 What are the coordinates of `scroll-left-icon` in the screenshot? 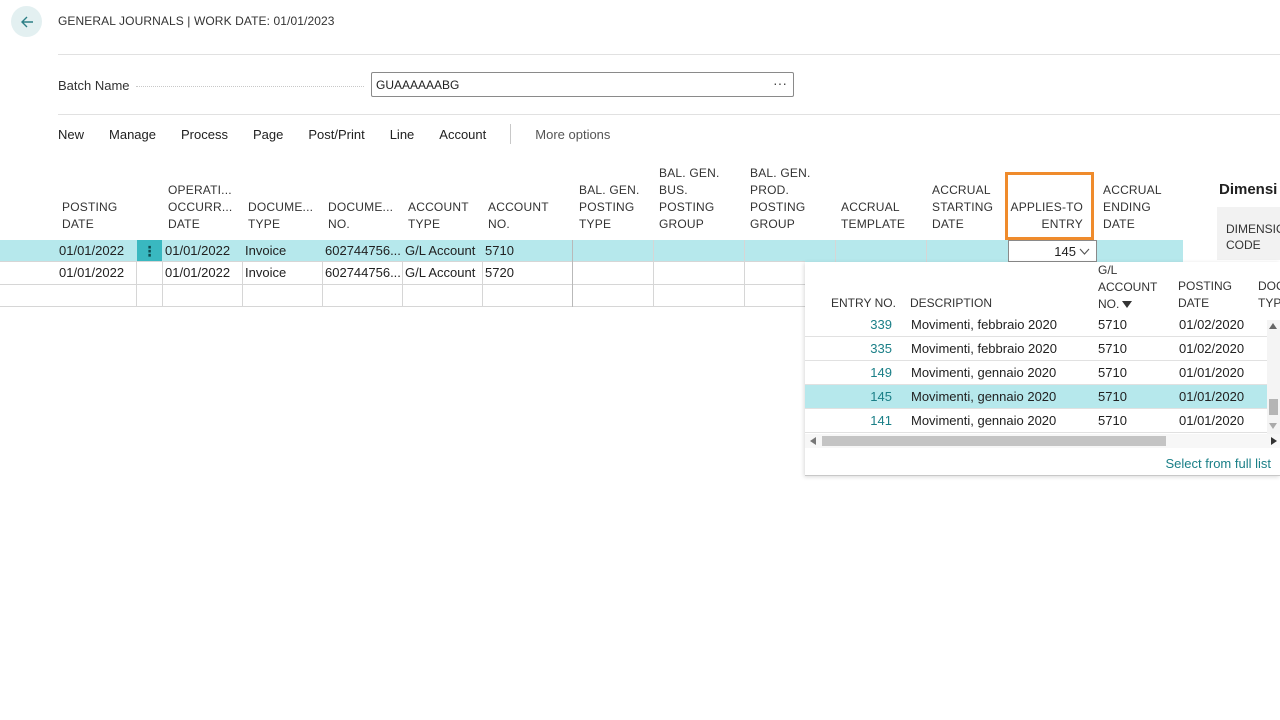 It's located at (813, 441).